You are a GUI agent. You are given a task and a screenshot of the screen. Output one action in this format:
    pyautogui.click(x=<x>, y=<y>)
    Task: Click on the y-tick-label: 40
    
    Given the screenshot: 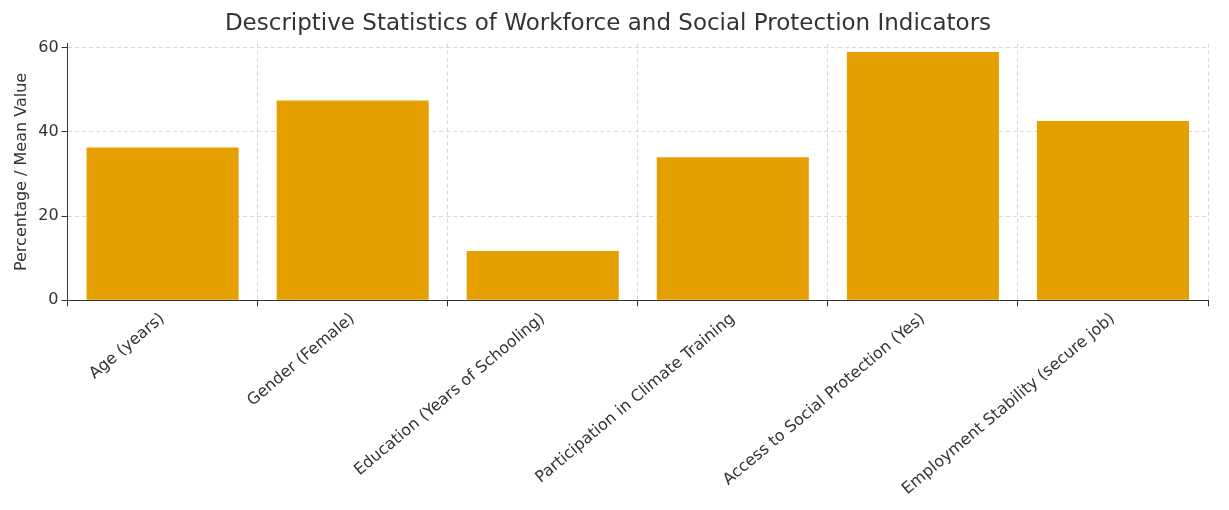 What is the action you would take?
    pyautogui.click(x=48, y=131)
    